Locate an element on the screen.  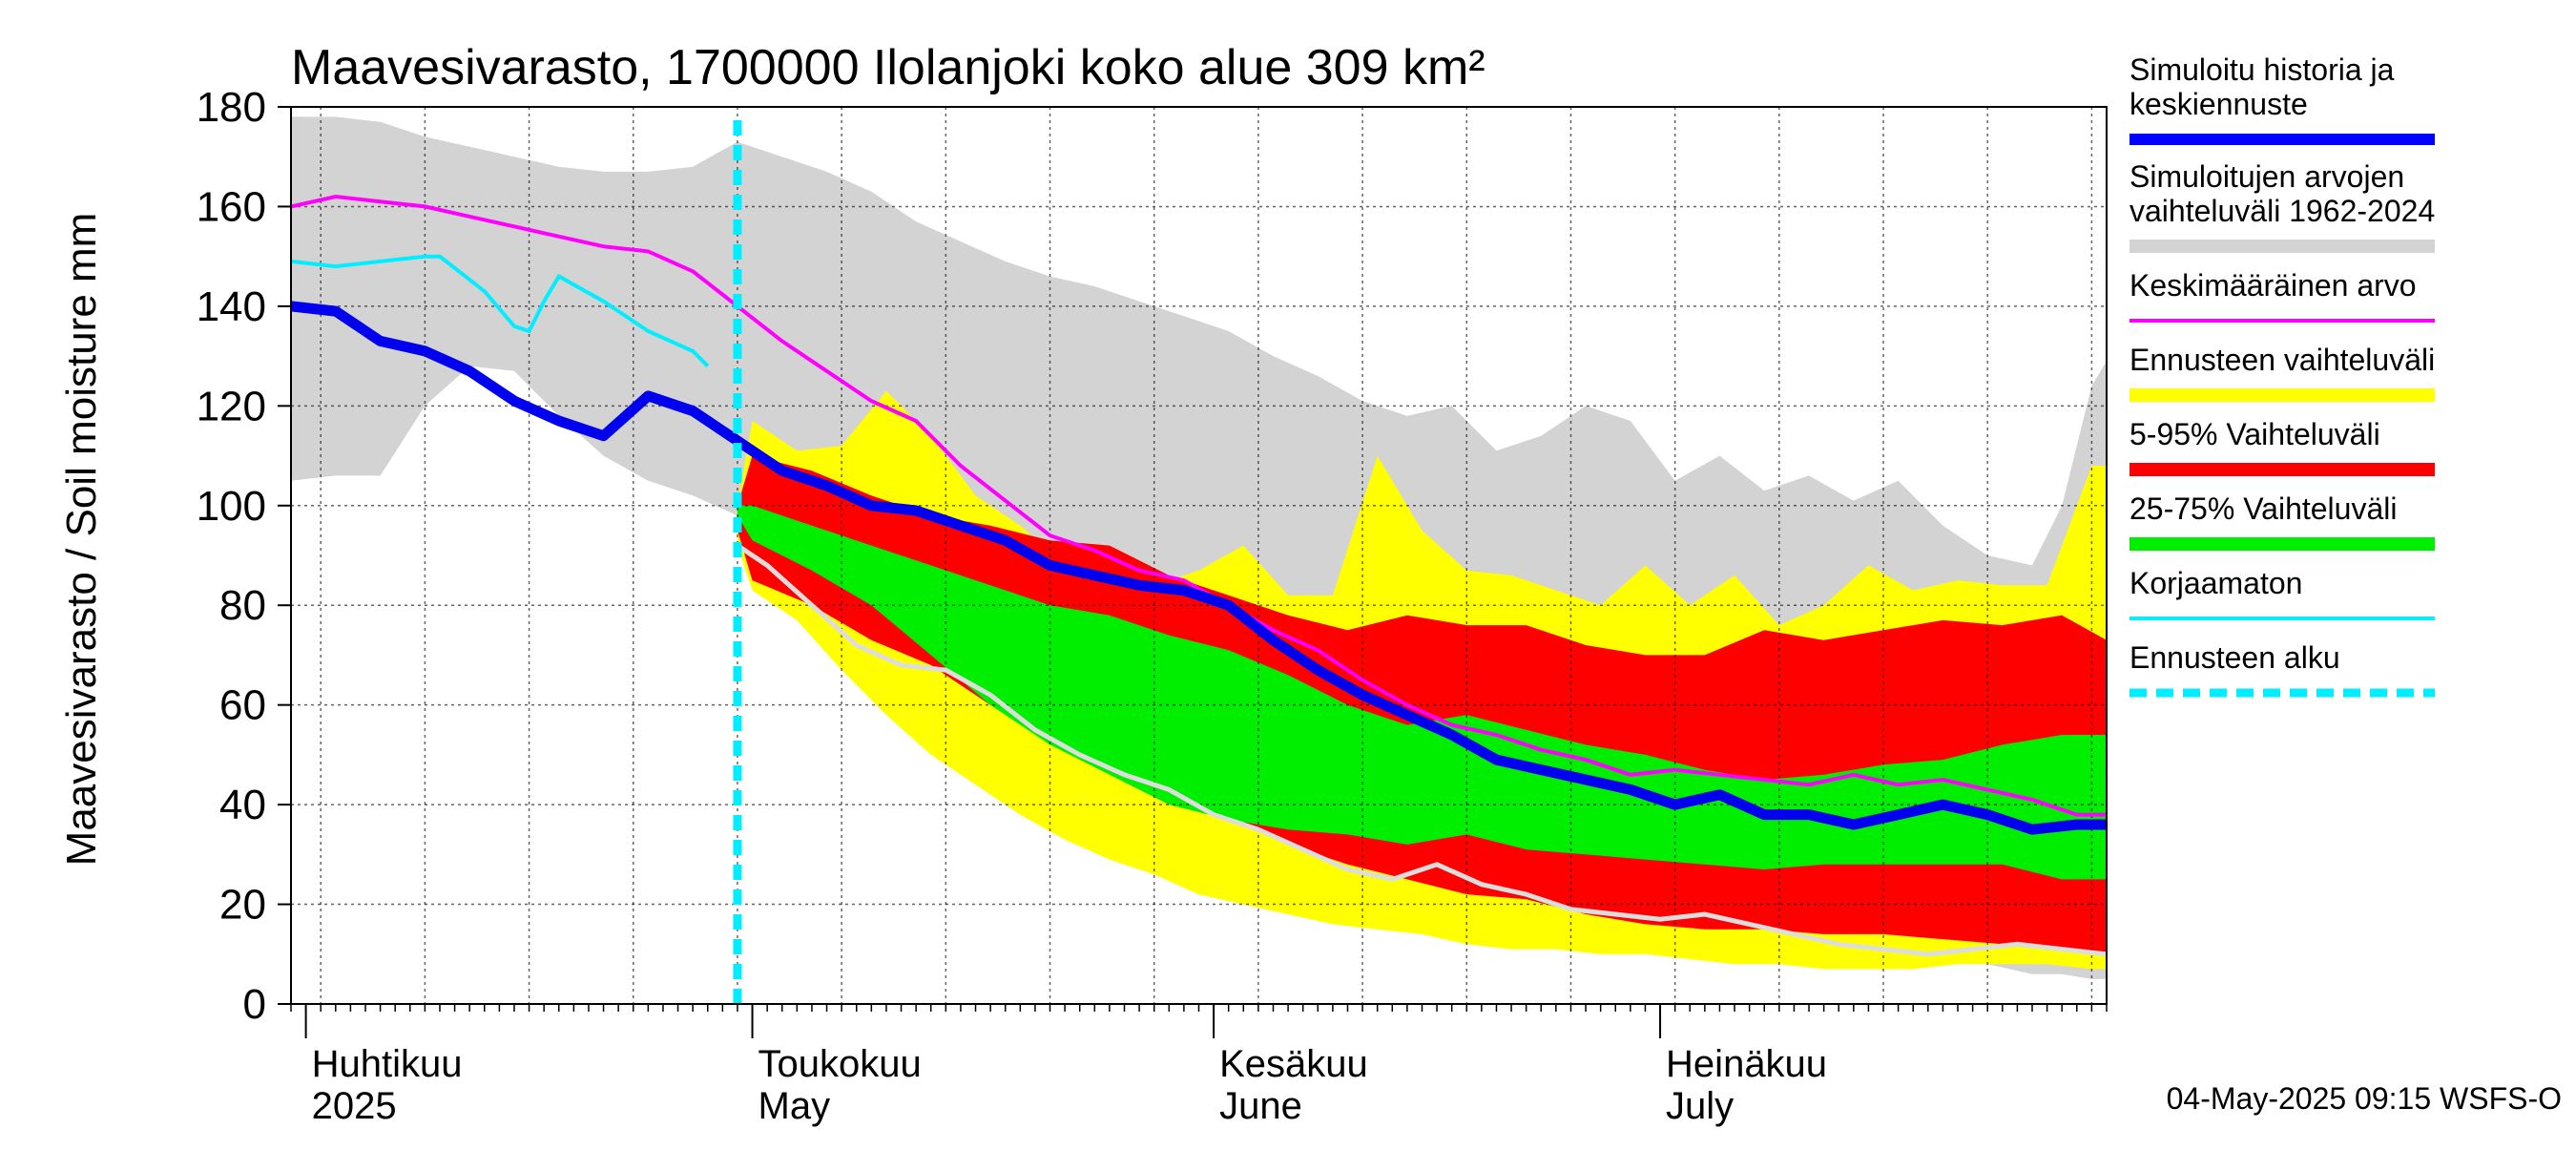
x-month-label-fi: Heinäkuu is located at coordinates (1746, 1064).